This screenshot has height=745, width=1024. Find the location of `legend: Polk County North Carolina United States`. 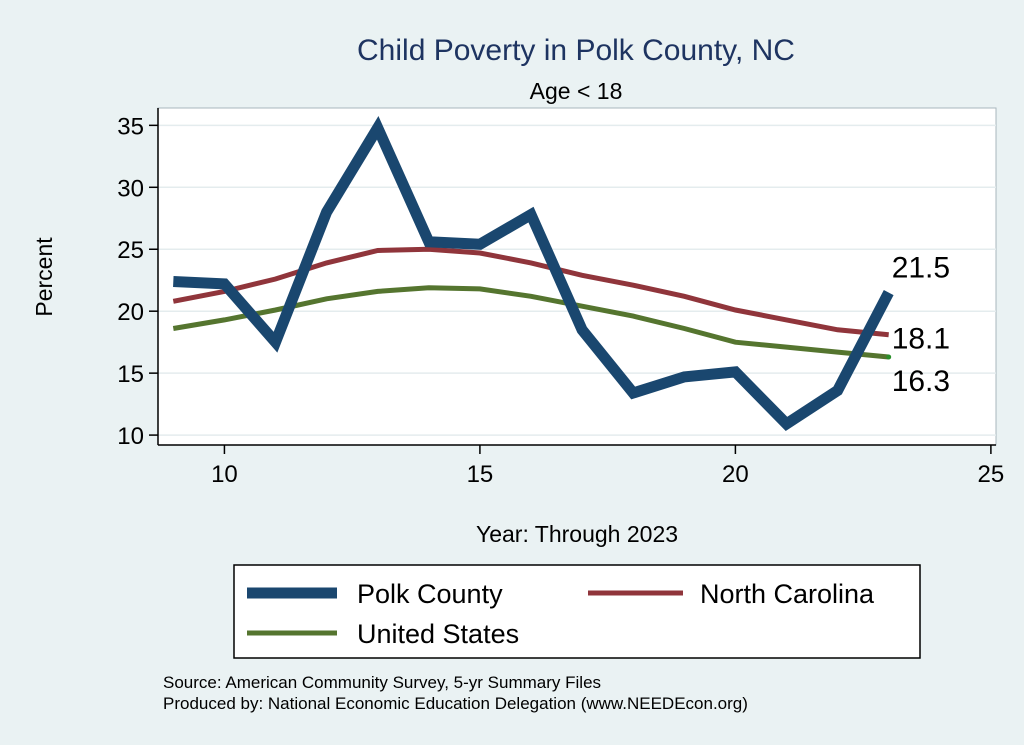

legend: Polk County North Carolina United States is located at coordinates (577, 611).